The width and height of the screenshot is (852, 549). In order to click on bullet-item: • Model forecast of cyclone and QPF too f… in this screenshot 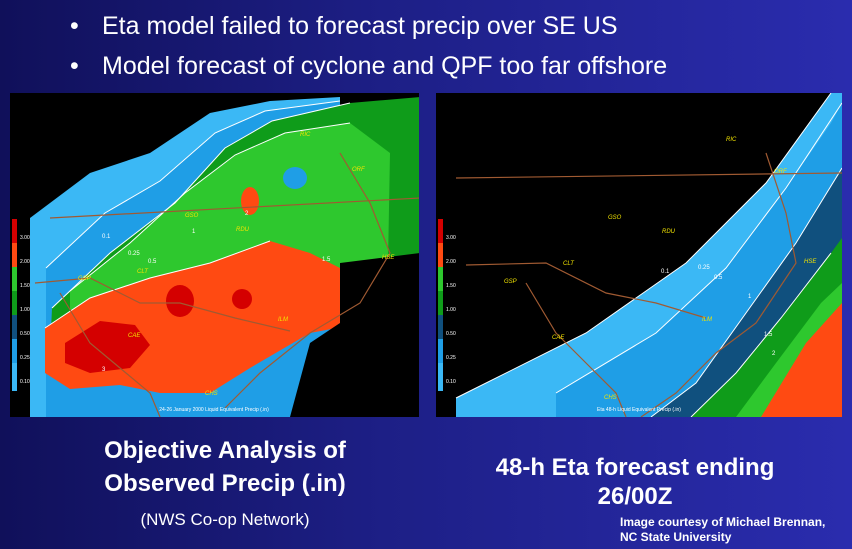, I will do `click(368, 66)`.